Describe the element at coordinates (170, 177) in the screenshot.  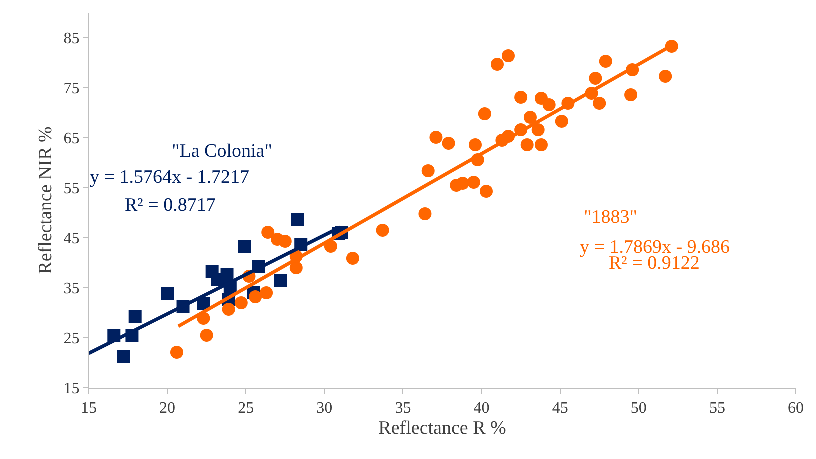
I see `annotation: y = 1.5764x - 1.7217` at that location.